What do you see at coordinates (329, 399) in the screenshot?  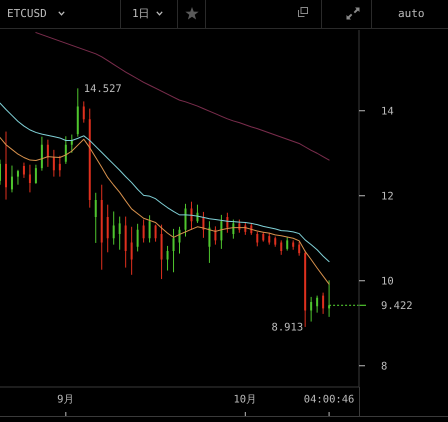 I see `x-tick-label: 04:00:46` at bounding box center [329, 399].